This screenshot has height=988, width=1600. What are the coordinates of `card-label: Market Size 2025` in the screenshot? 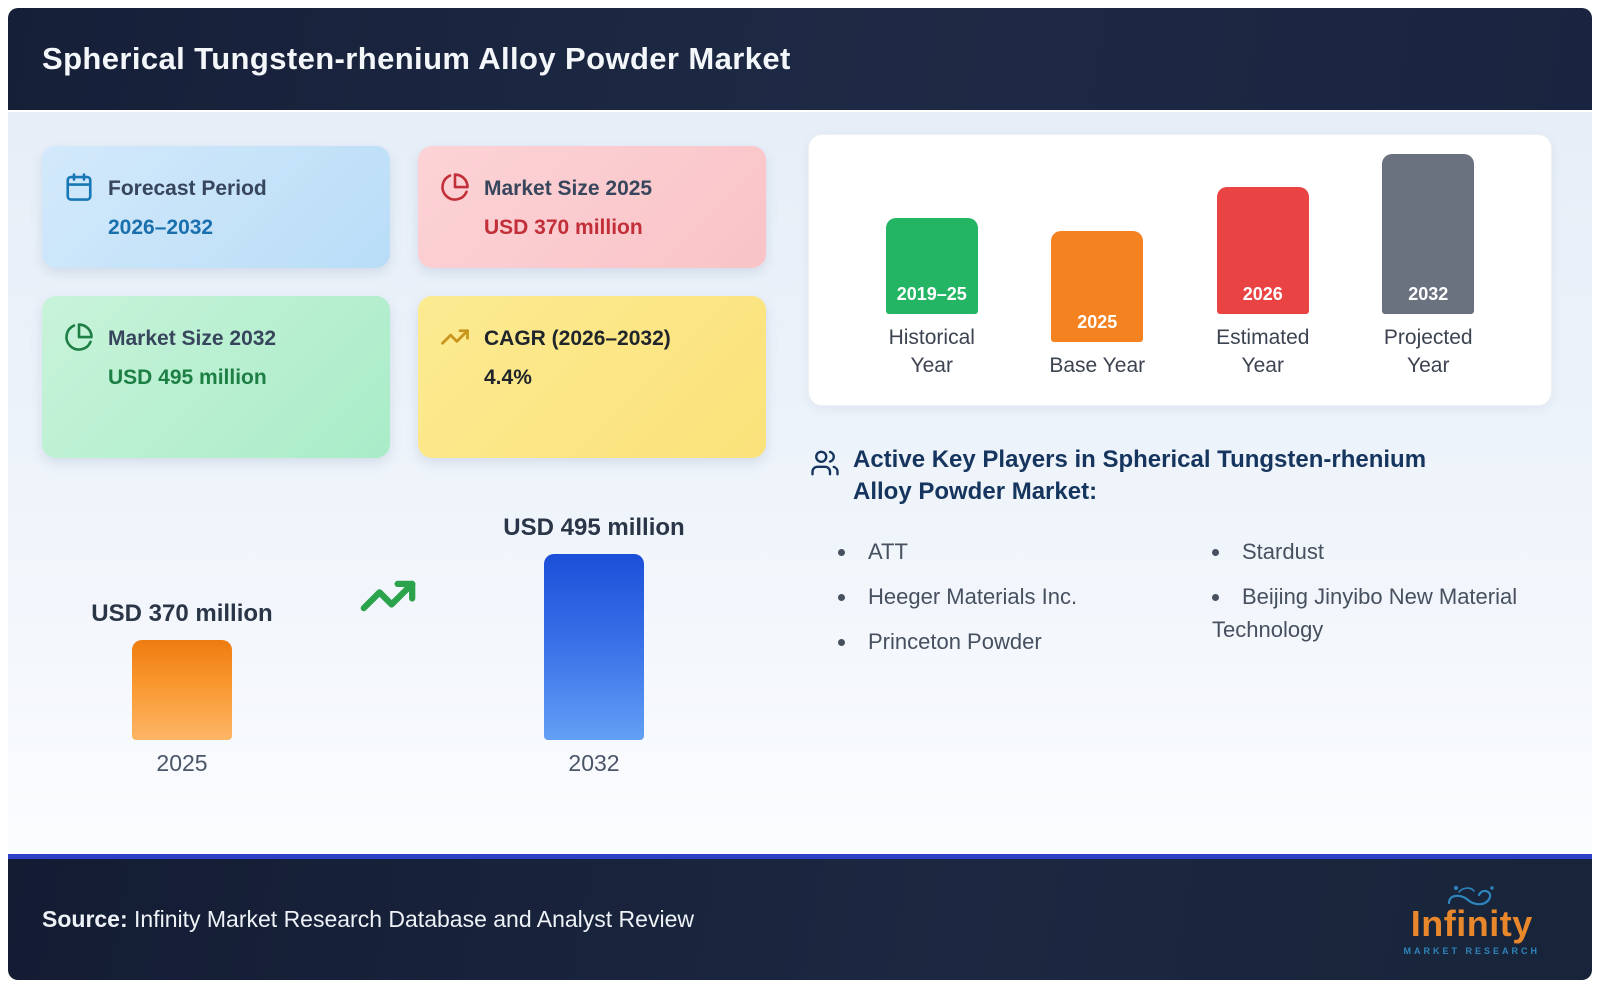 It's located at (568, 188).